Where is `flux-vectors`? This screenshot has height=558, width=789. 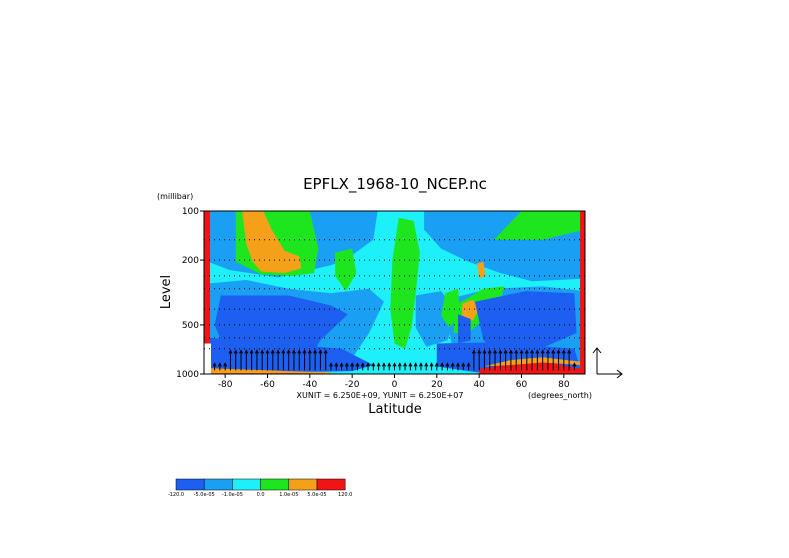 flux-vectors is located at coordinates (394, 360).